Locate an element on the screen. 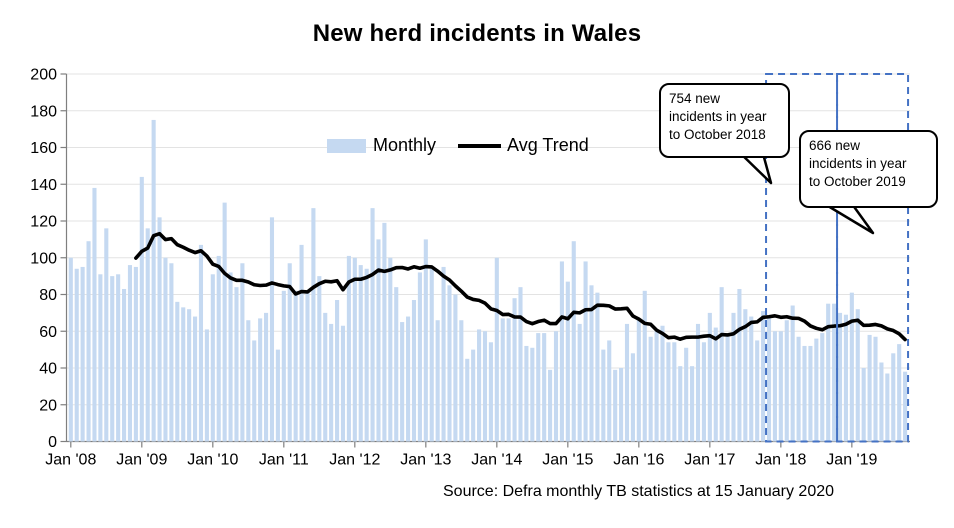 This screenshot has height=528, width=954. y-tick-label: 80 is located at coordinates (48, 295).